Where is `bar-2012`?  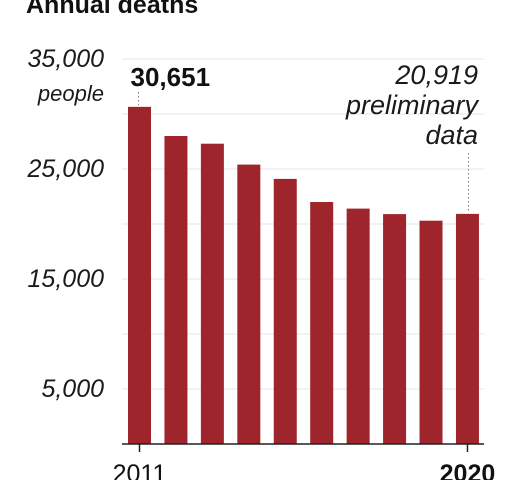 bar-2012 is located at coordinates (176, 290).